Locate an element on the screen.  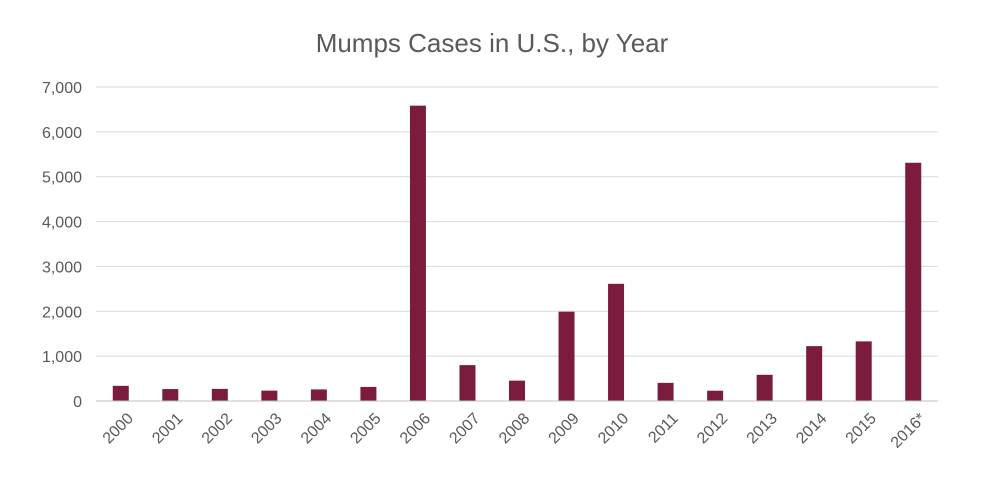
x-tick-label: 2016* is located at coordinates (909, 431).